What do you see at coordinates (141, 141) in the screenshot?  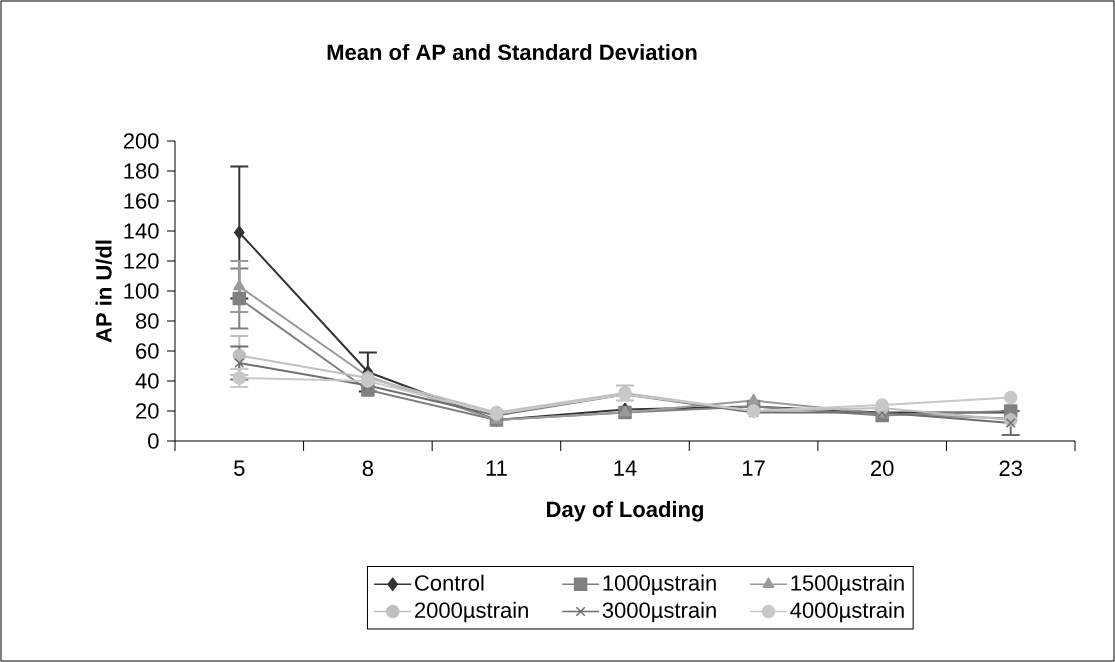 I see `y-tick-label: 200` at bounding box center [141, 141].